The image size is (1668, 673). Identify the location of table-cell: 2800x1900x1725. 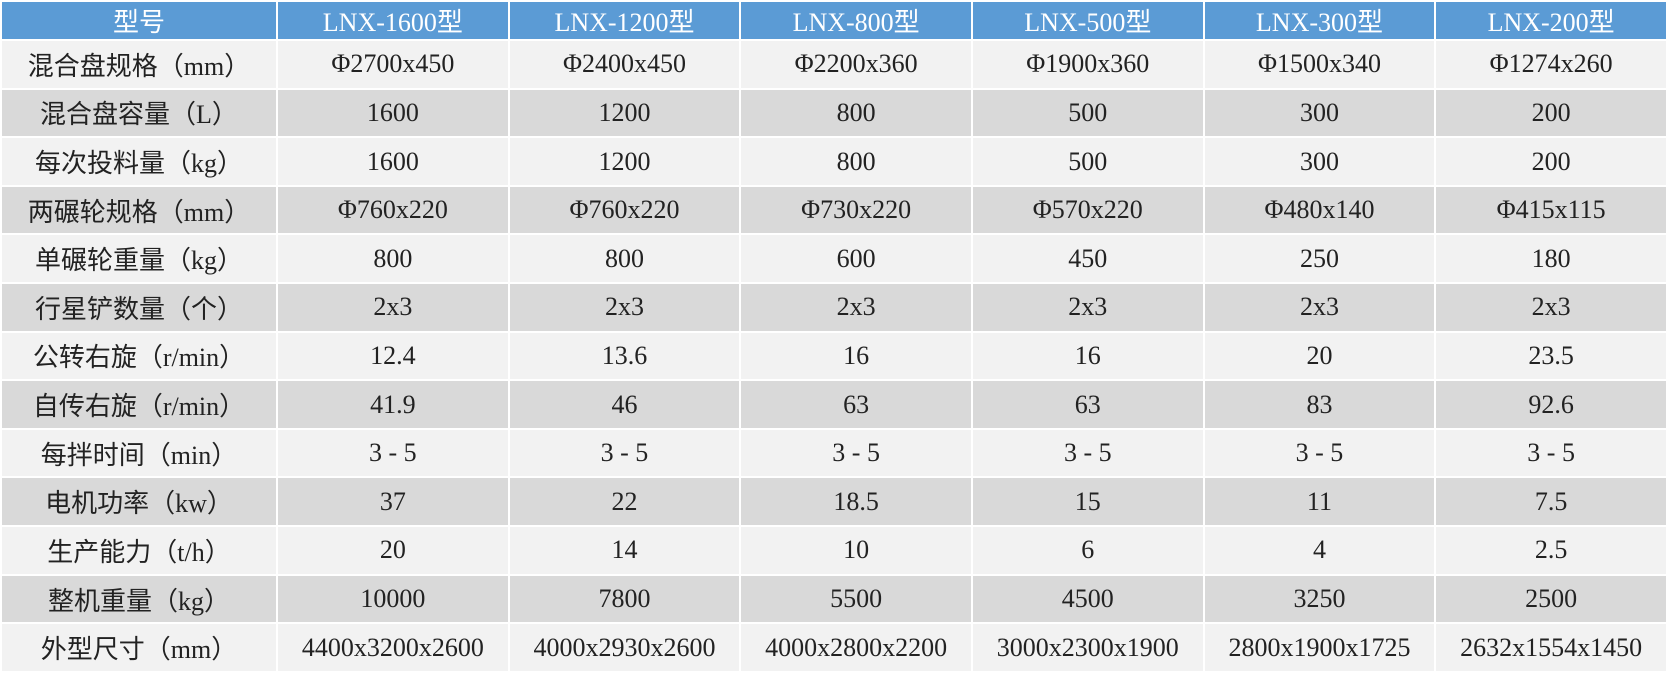
(1319, 647).